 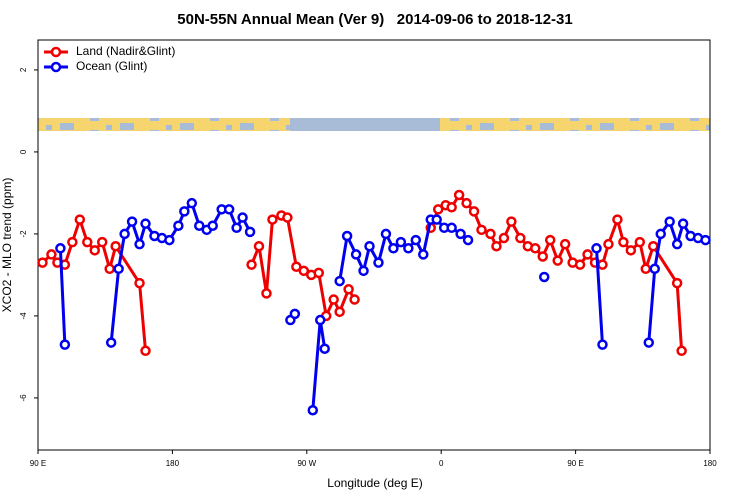 I want to click on x-axis-label: Longitude (deg E), so click(x=374, y=483).